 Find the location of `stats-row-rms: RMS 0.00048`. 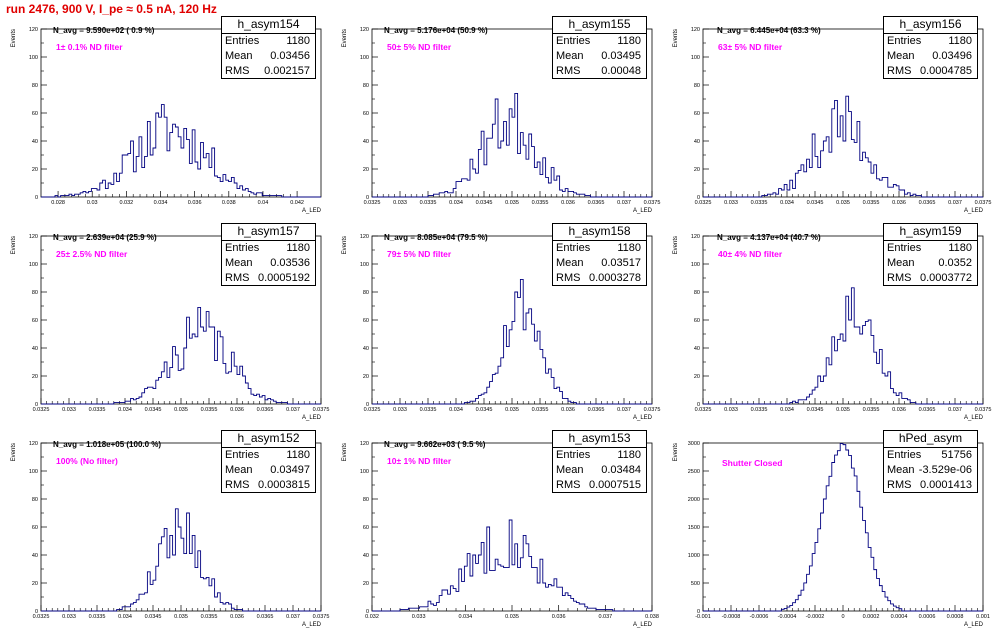

stats-row-rms: RMS 0.00048 is located at coordinates (599, 71).